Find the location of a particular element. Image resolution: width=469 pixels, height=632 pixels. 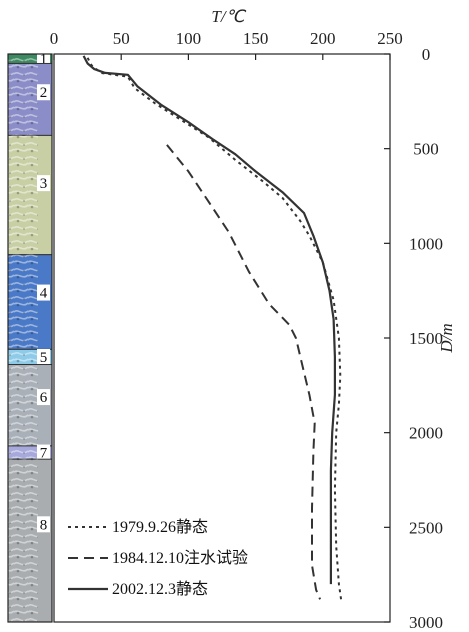

stratigraphic-column: 1 2 3 4 5 6 7 8 is located at coordinates (30, 336).